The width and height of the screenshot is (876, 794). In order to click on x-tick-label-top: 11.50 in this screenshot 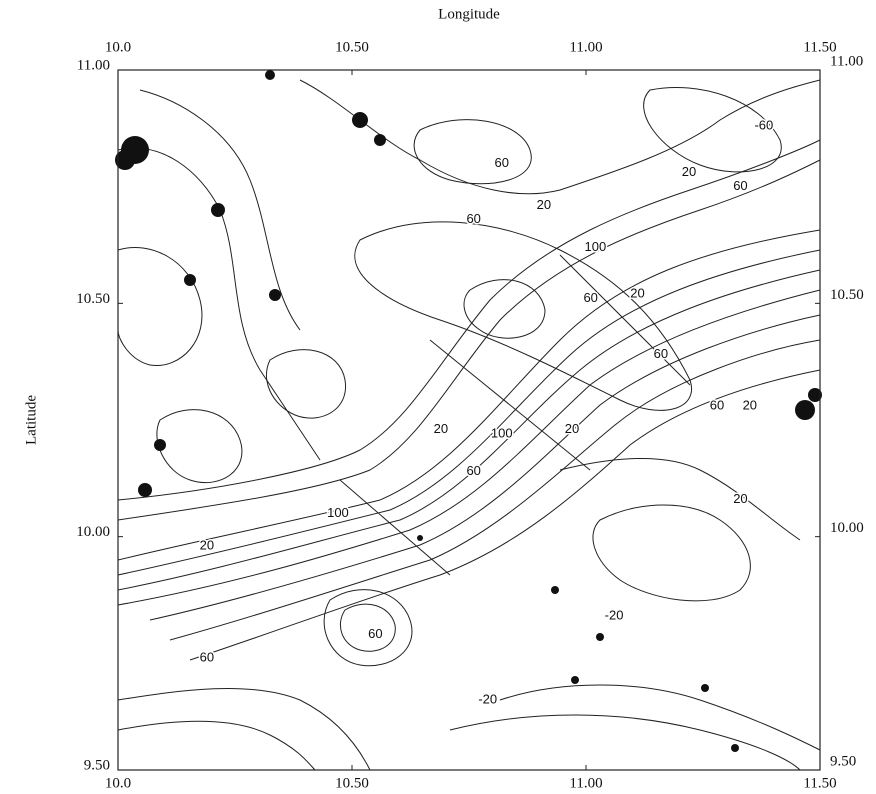, I will do `click(819, 47)`.